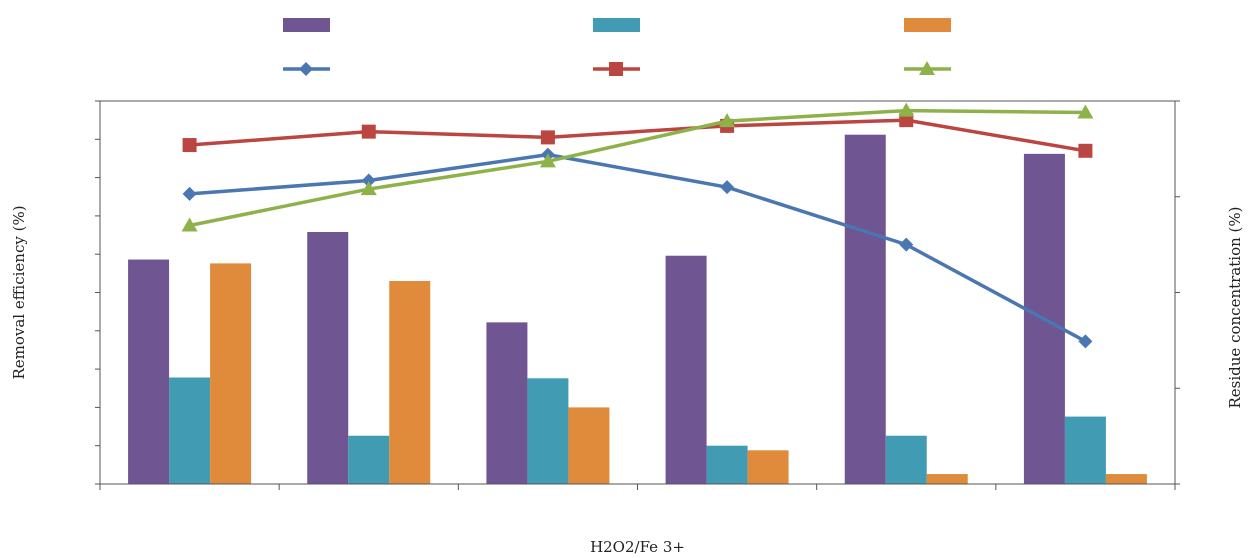 The height and width of the screenshot is (558, 1256). What do you see at coordinates (1235, 308) in the screenshot?
I see `y2-axis-title: Residue concentration (%)` at bounding box center [1235, 308].